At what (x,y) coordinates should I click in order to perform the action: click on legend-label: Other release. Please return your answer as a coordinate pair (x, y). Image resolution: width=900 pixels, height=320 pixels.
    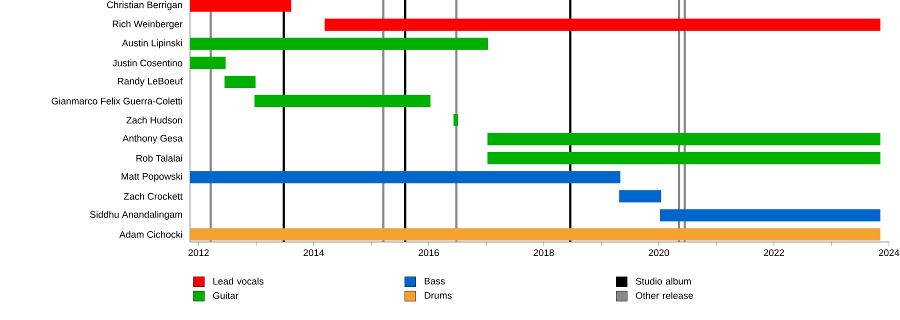
    Looking at the image, I should click on (665, 295).